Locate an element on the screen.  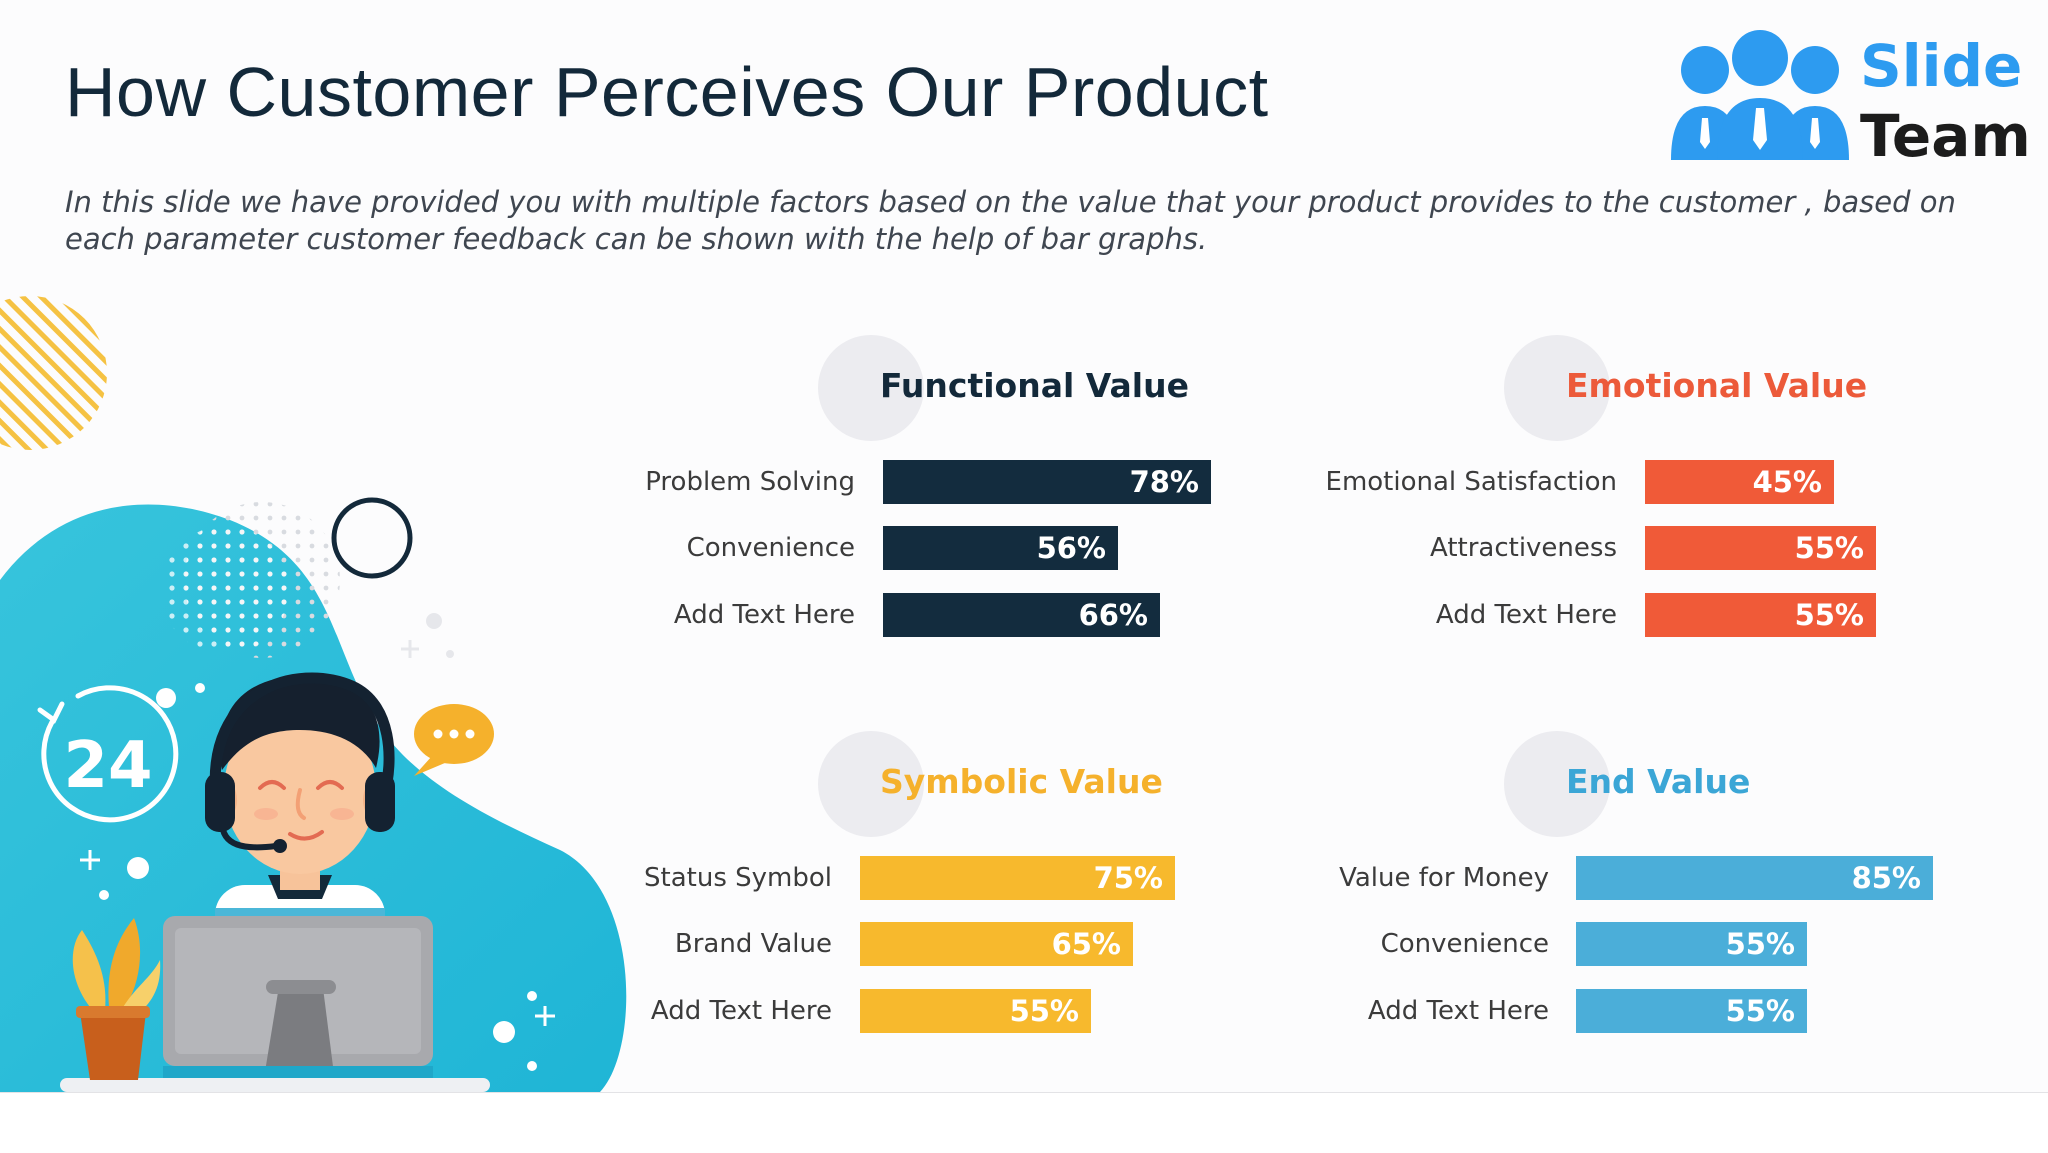
category-label: Value for Money is located at coordinates (1444, 878).